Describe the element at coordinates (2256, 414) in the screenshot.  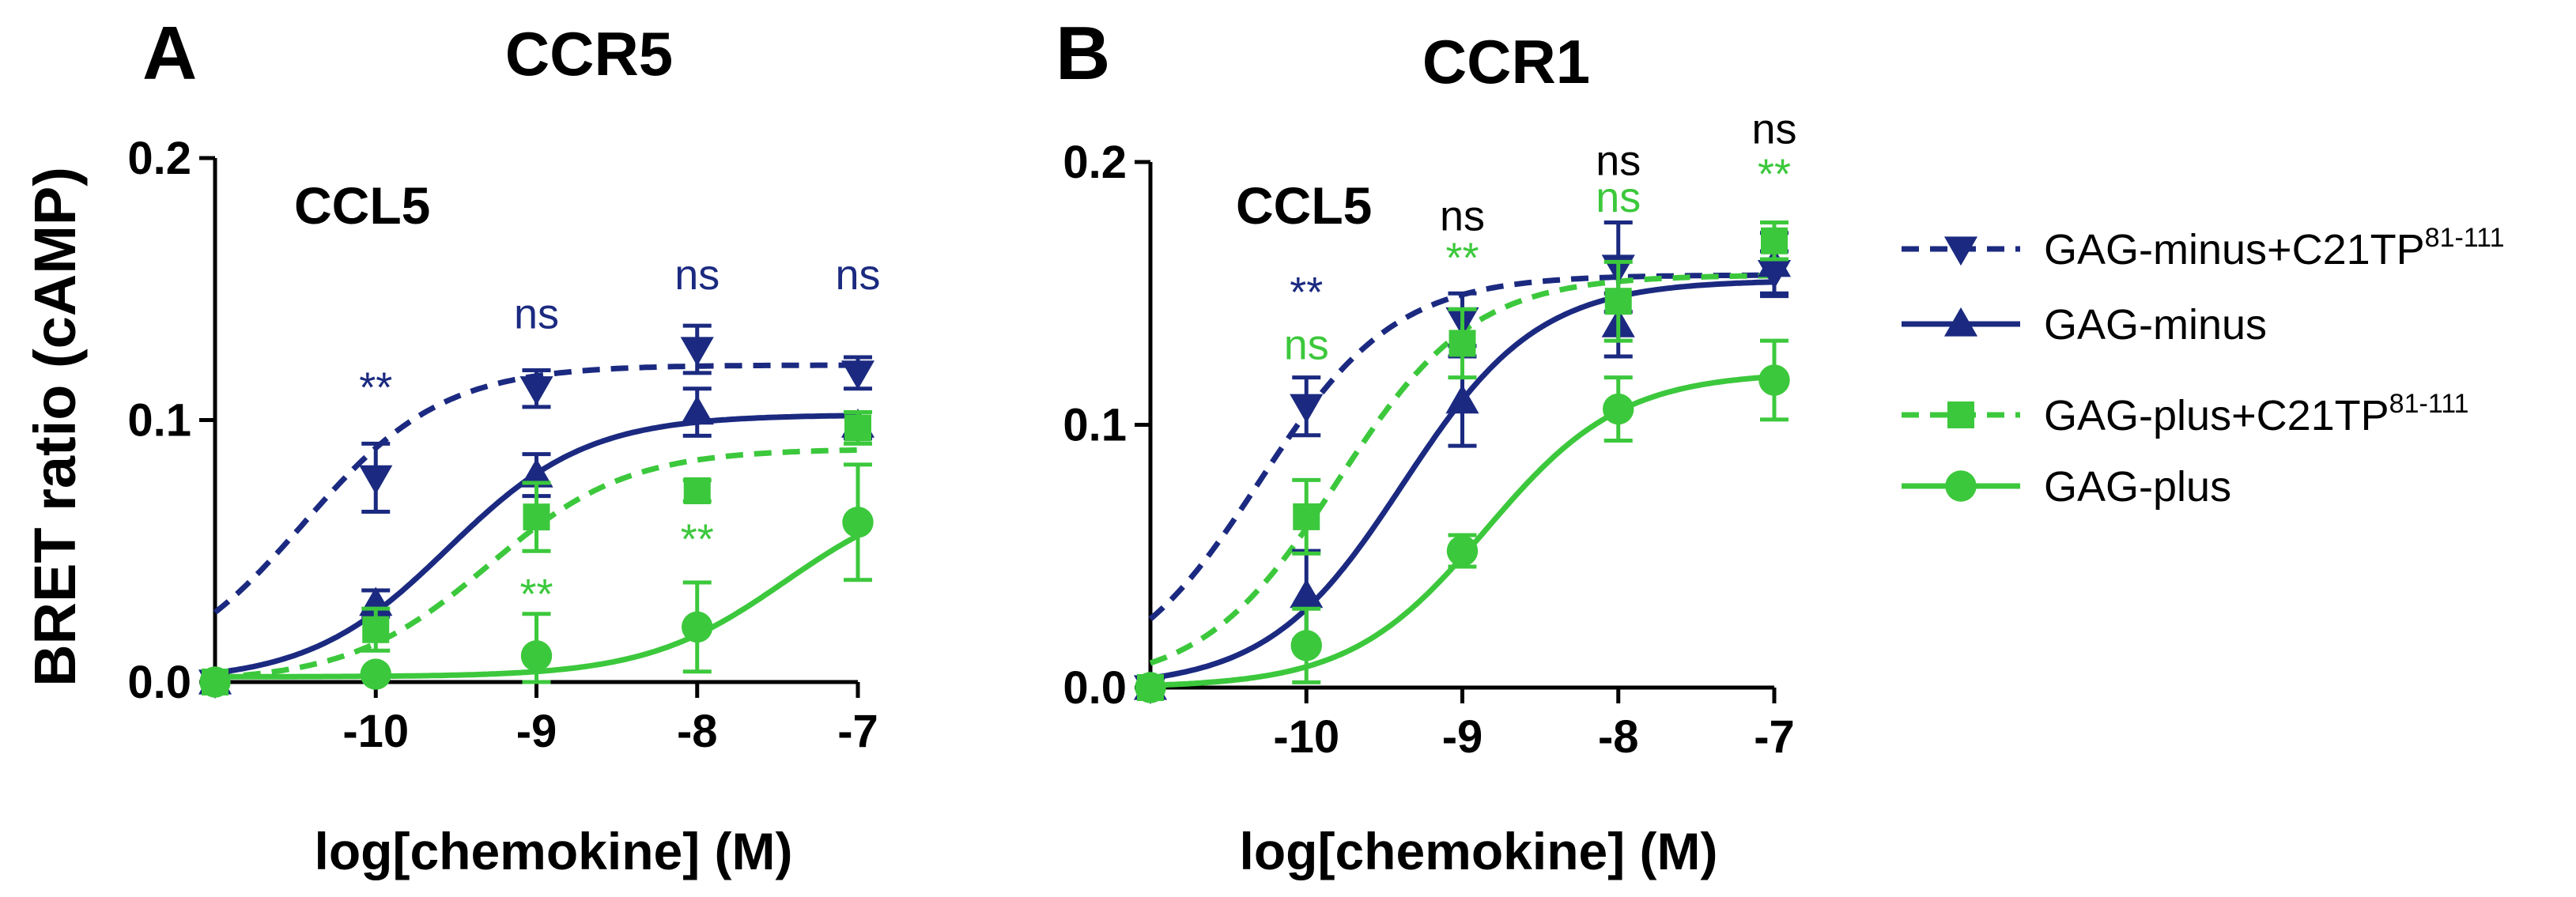
I see `legend-label: GAG-plus+C21TP81-111` at that location.